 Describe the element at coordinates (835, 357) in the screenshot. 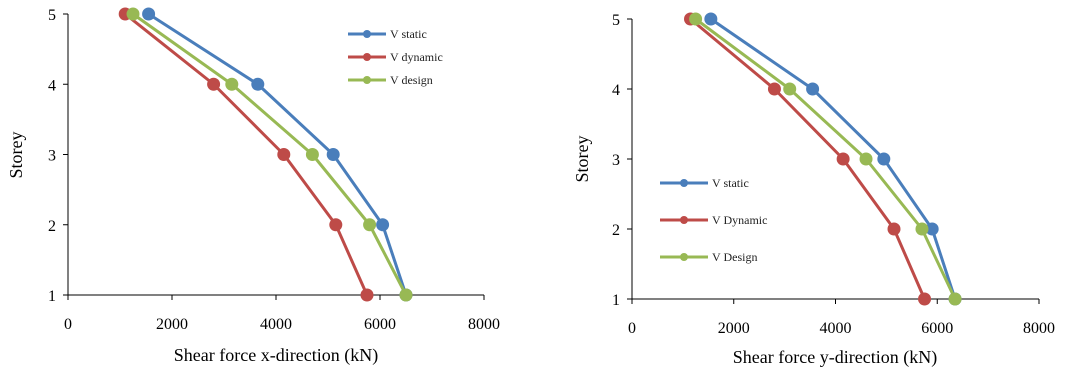

I see `x-axis-label: Shear force y-direction (kN)` at that location.